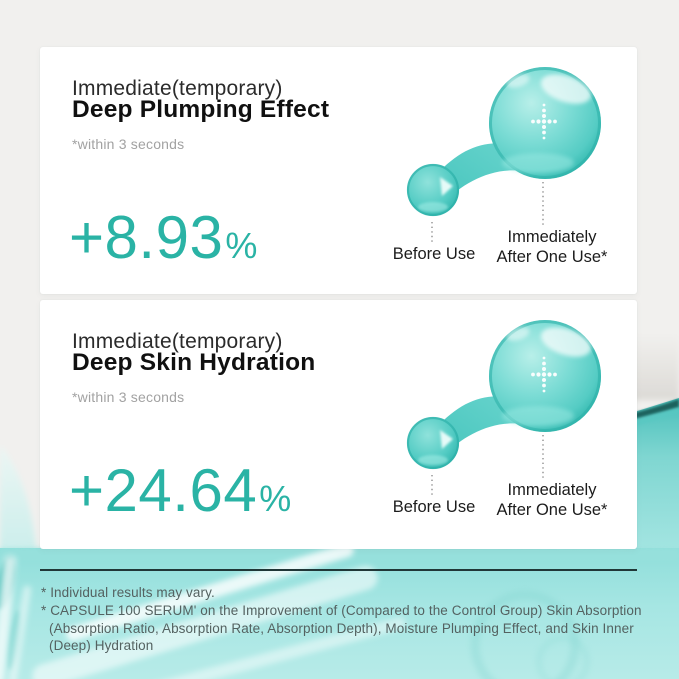 This screenshot has width=679, height=679. Describe the element at coordinates (128, 592) in the screenshot. I see `footnote-line: * Individual results may vary.` at that location.